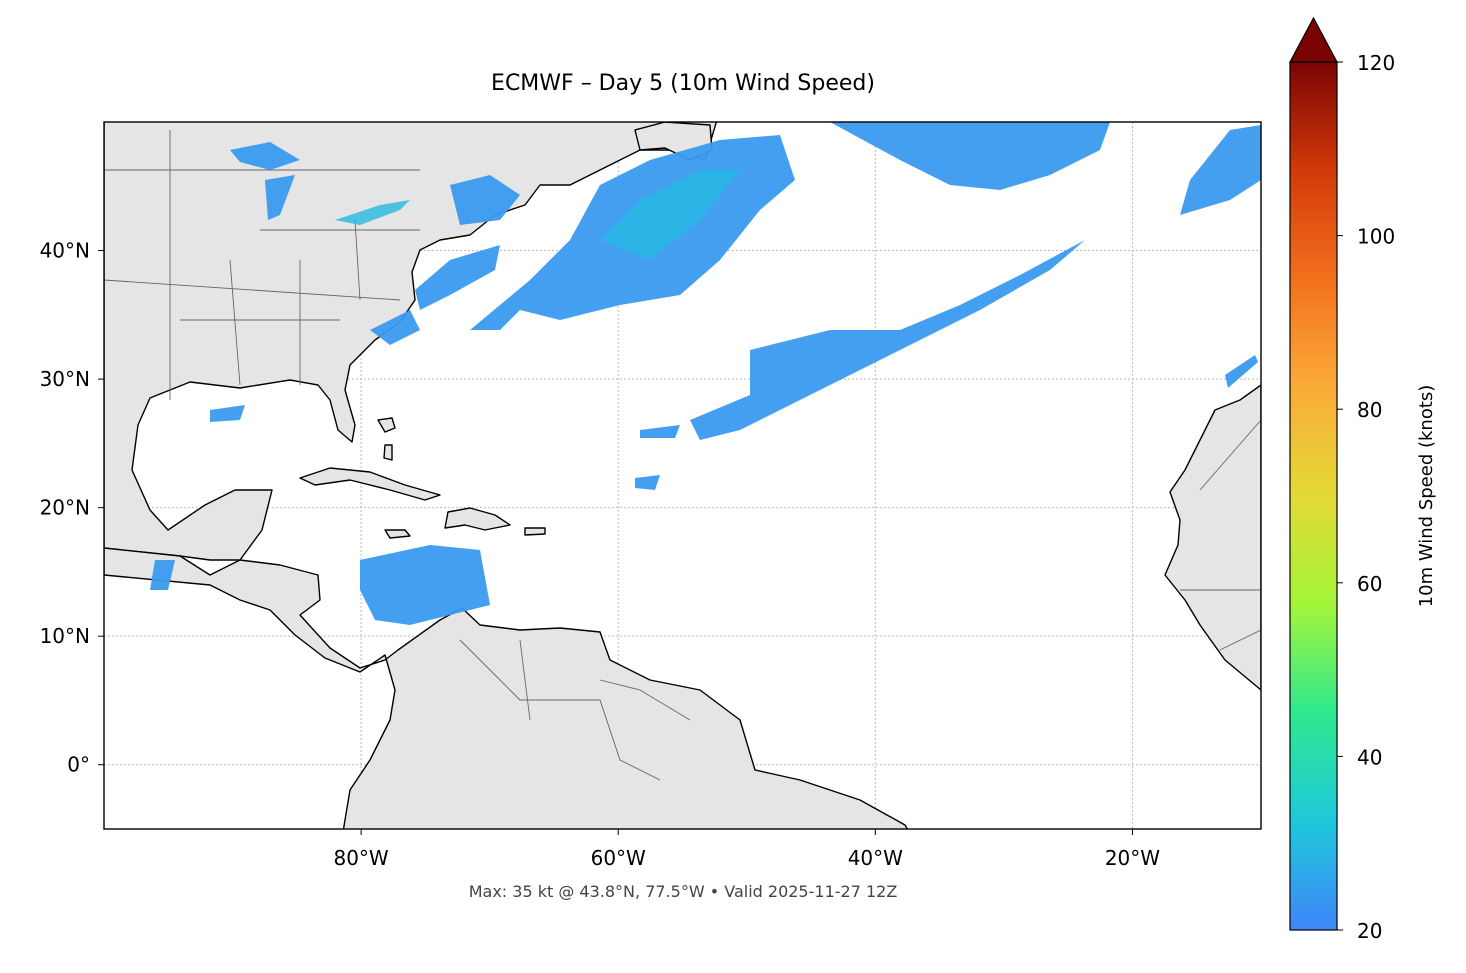 Image resolution: width=1466 pixels, height=973 pixels. What do you see at coordinates (1369, 410) in the screenshot?
I see `colorbar-tick-label: 80` at bounding box center [1369, 410].